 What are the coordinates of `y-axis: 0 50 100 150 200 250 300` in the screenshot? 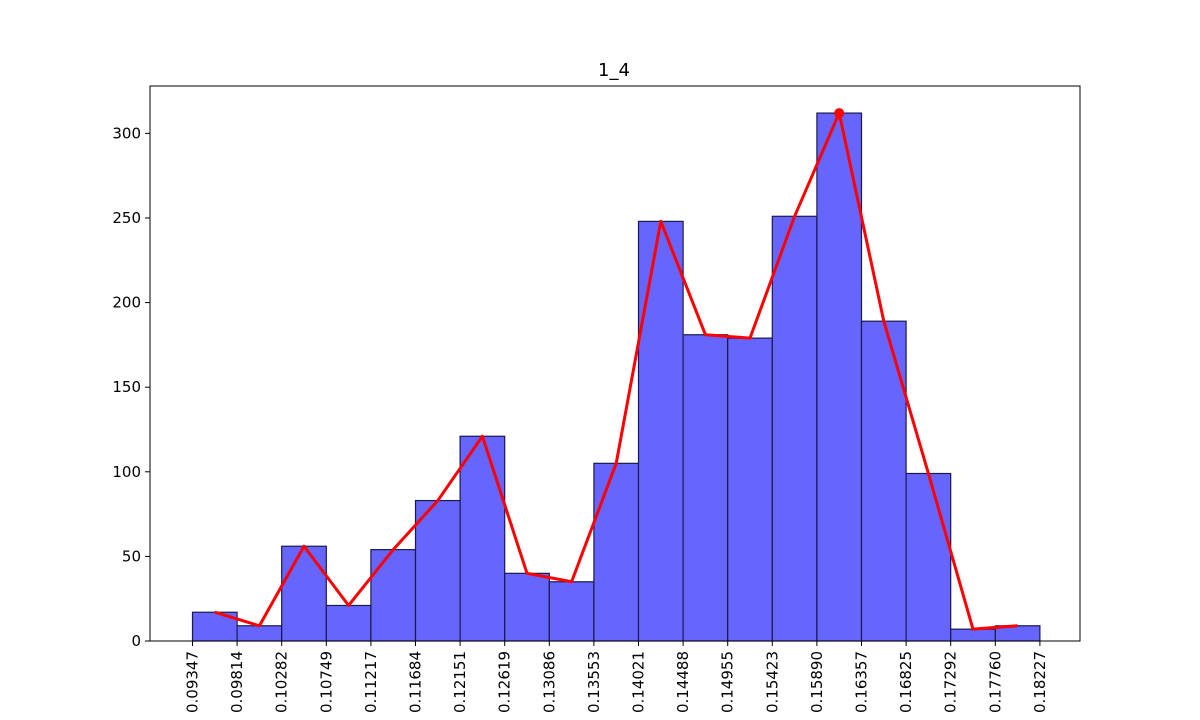 It's located at (131, 387).